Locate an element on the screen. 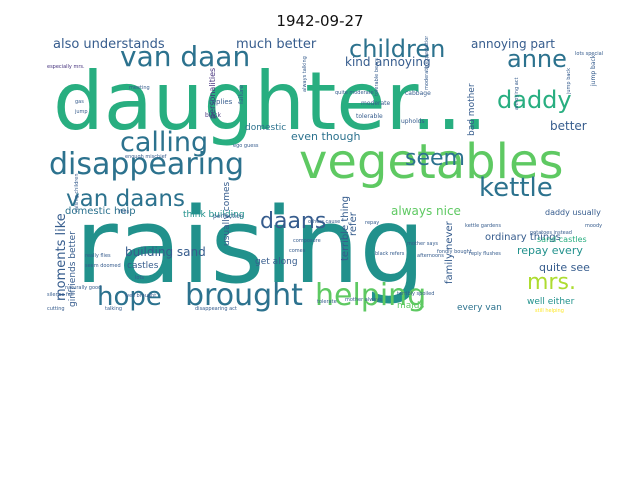 The image size is (640, 480). cloud-word: annoying part is located at coordinates (513, 44).